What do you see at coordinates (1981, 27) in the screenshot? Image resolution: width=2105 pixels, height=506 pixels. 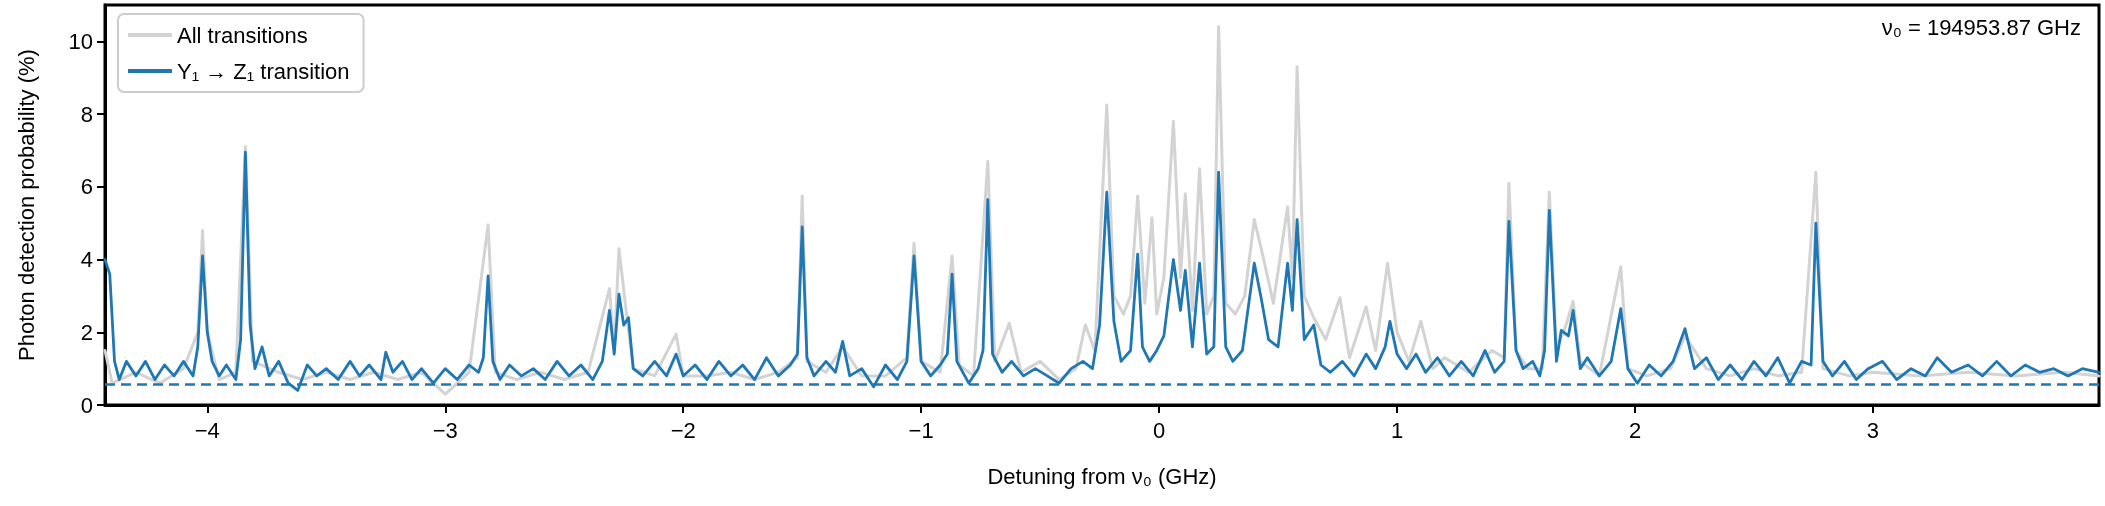 I see `annotation: ν₀ = 194953.87 GHz` at bounding box center [1981, 27].